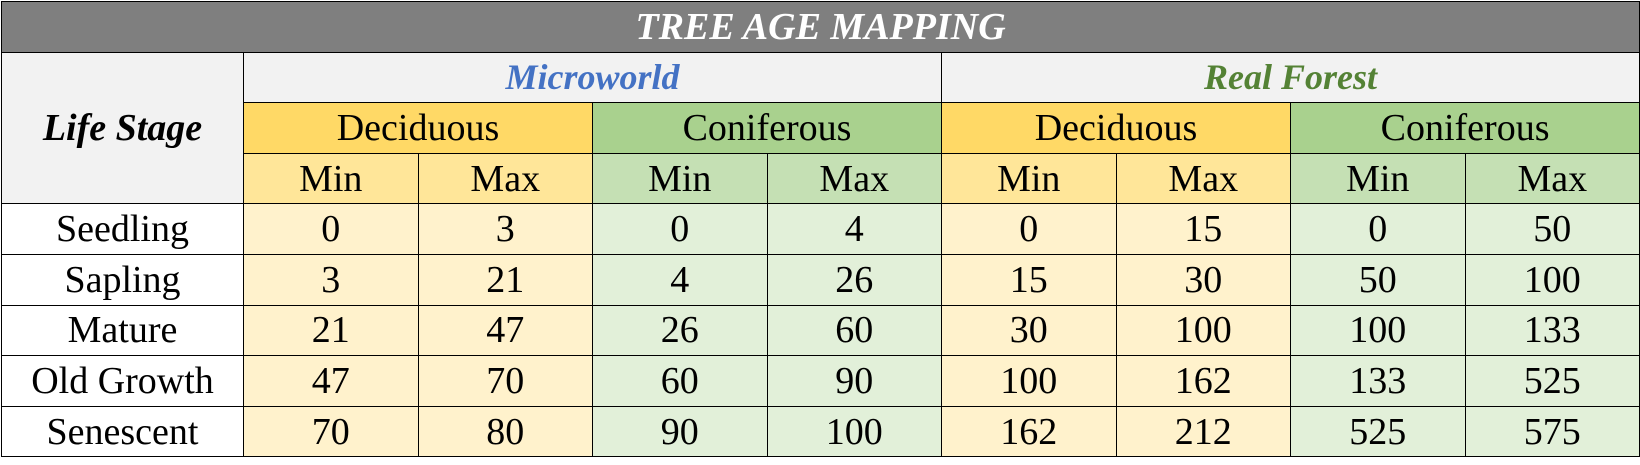 The width and height of the screenshot is (1640, 465). I want to click on value-cell: 575, so click(1552, 431).